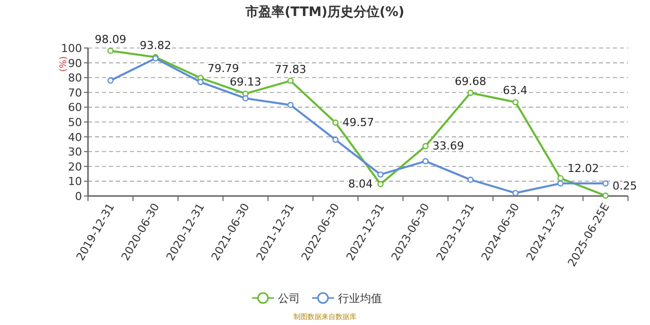  I want to click on data-label: 77.83, so click(290, 69).